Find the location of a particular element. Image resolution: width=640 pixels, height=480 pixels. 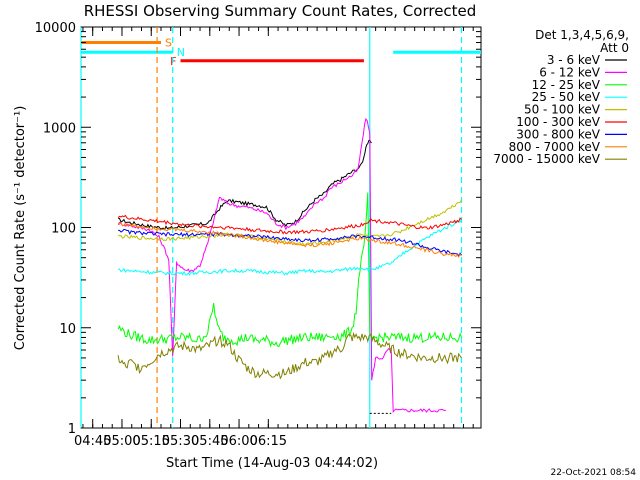

y-axis-label: Corrected Count Rate (s⁻¹ detector⁻¹) is located at coordinates (20, 228).